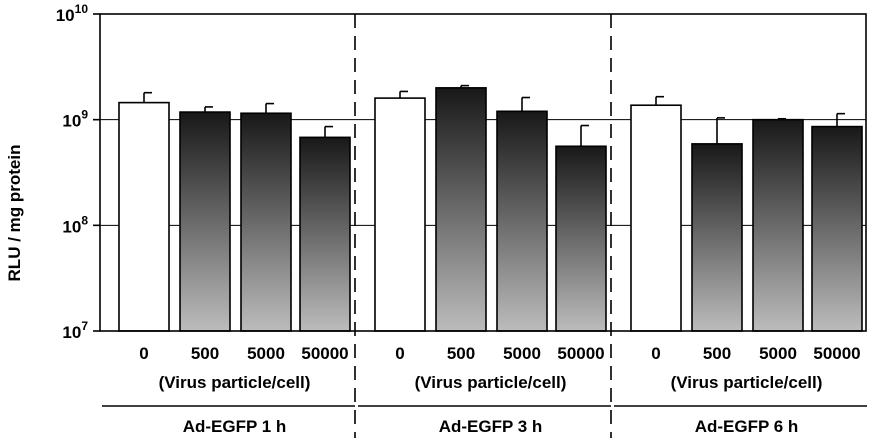 The image size is (882, 440). What do you see at coordinates (491, 426) in the screenshot?
I see `group-label: Ad-EGFP 3 h` at bounding box center [491, 426].